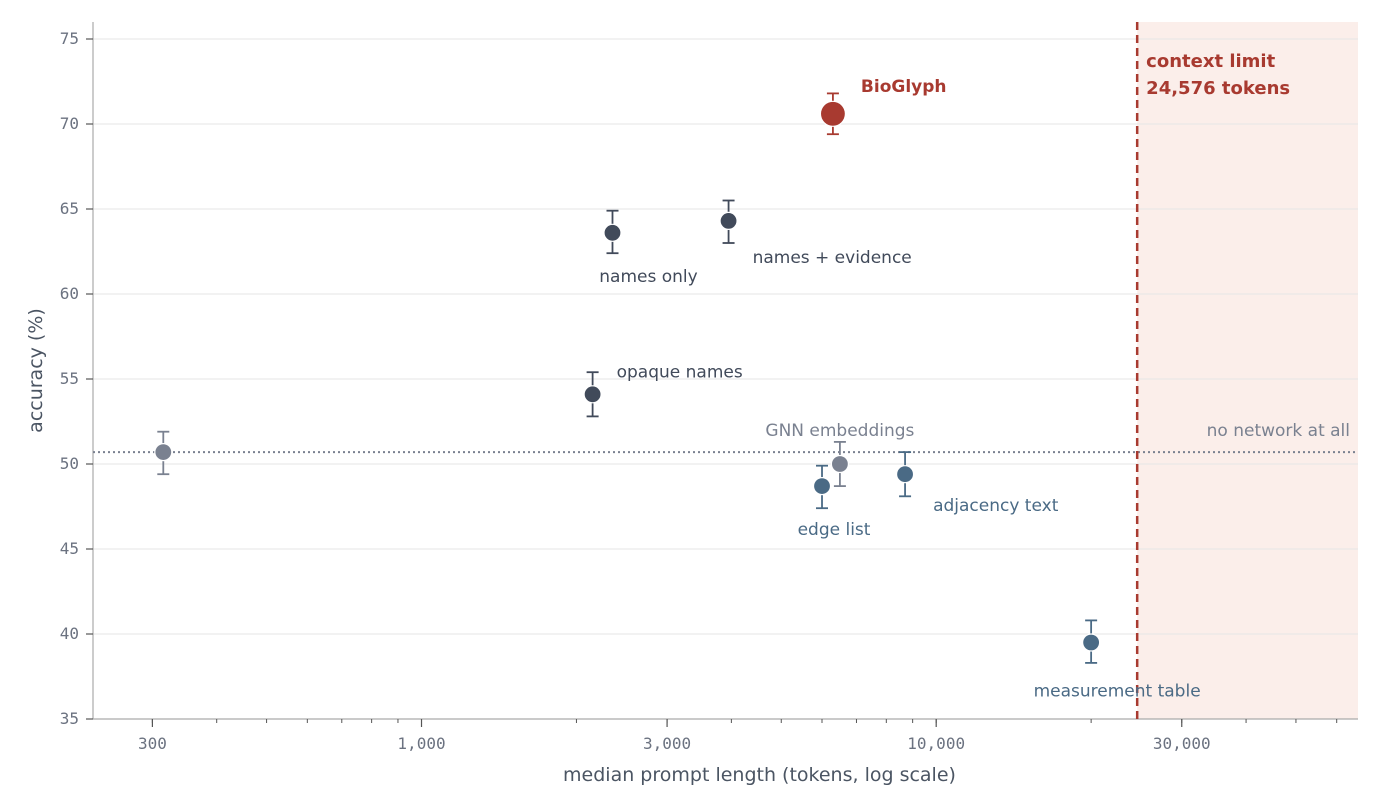 This screenshot has height=810, width=1380. Describe the element at coordinates (69, 293) in the screenshot. I see `y-tick-label: 60` at that location.